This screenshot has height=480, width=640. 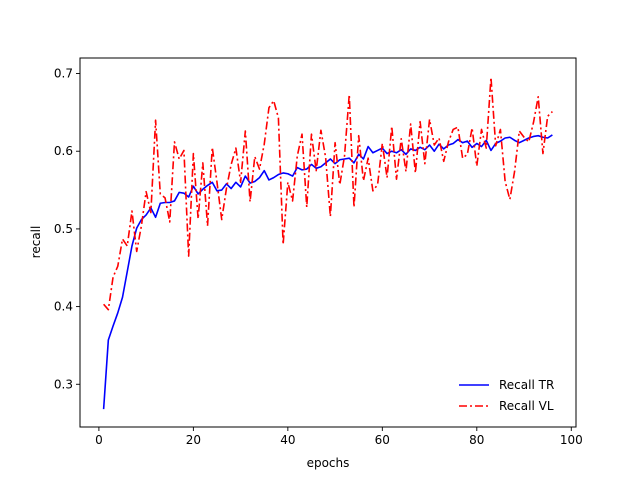 What do you see at coordinates (571, 440) in the screenshot?
I see `x-tick-label: 100` at bounding box center [571, 440].